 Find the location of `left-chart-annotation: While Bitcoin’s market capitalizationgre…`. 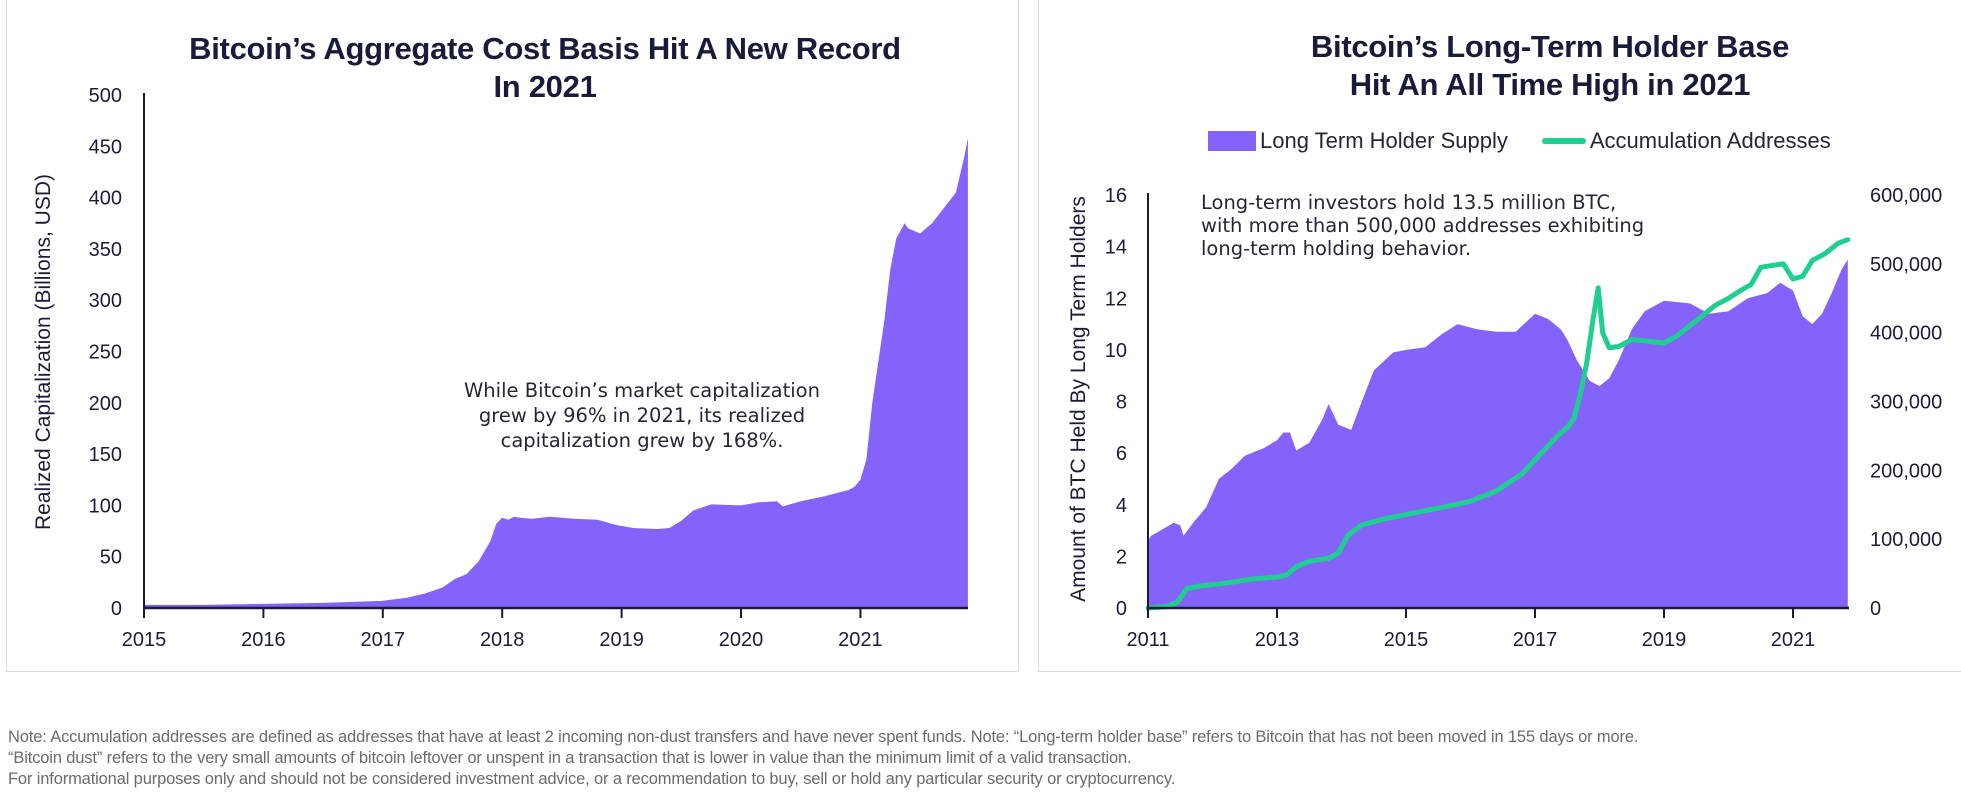

left-chart-annotation: While Bitcoin’s market capitalizationgre… is located at coordinates (642, 415).